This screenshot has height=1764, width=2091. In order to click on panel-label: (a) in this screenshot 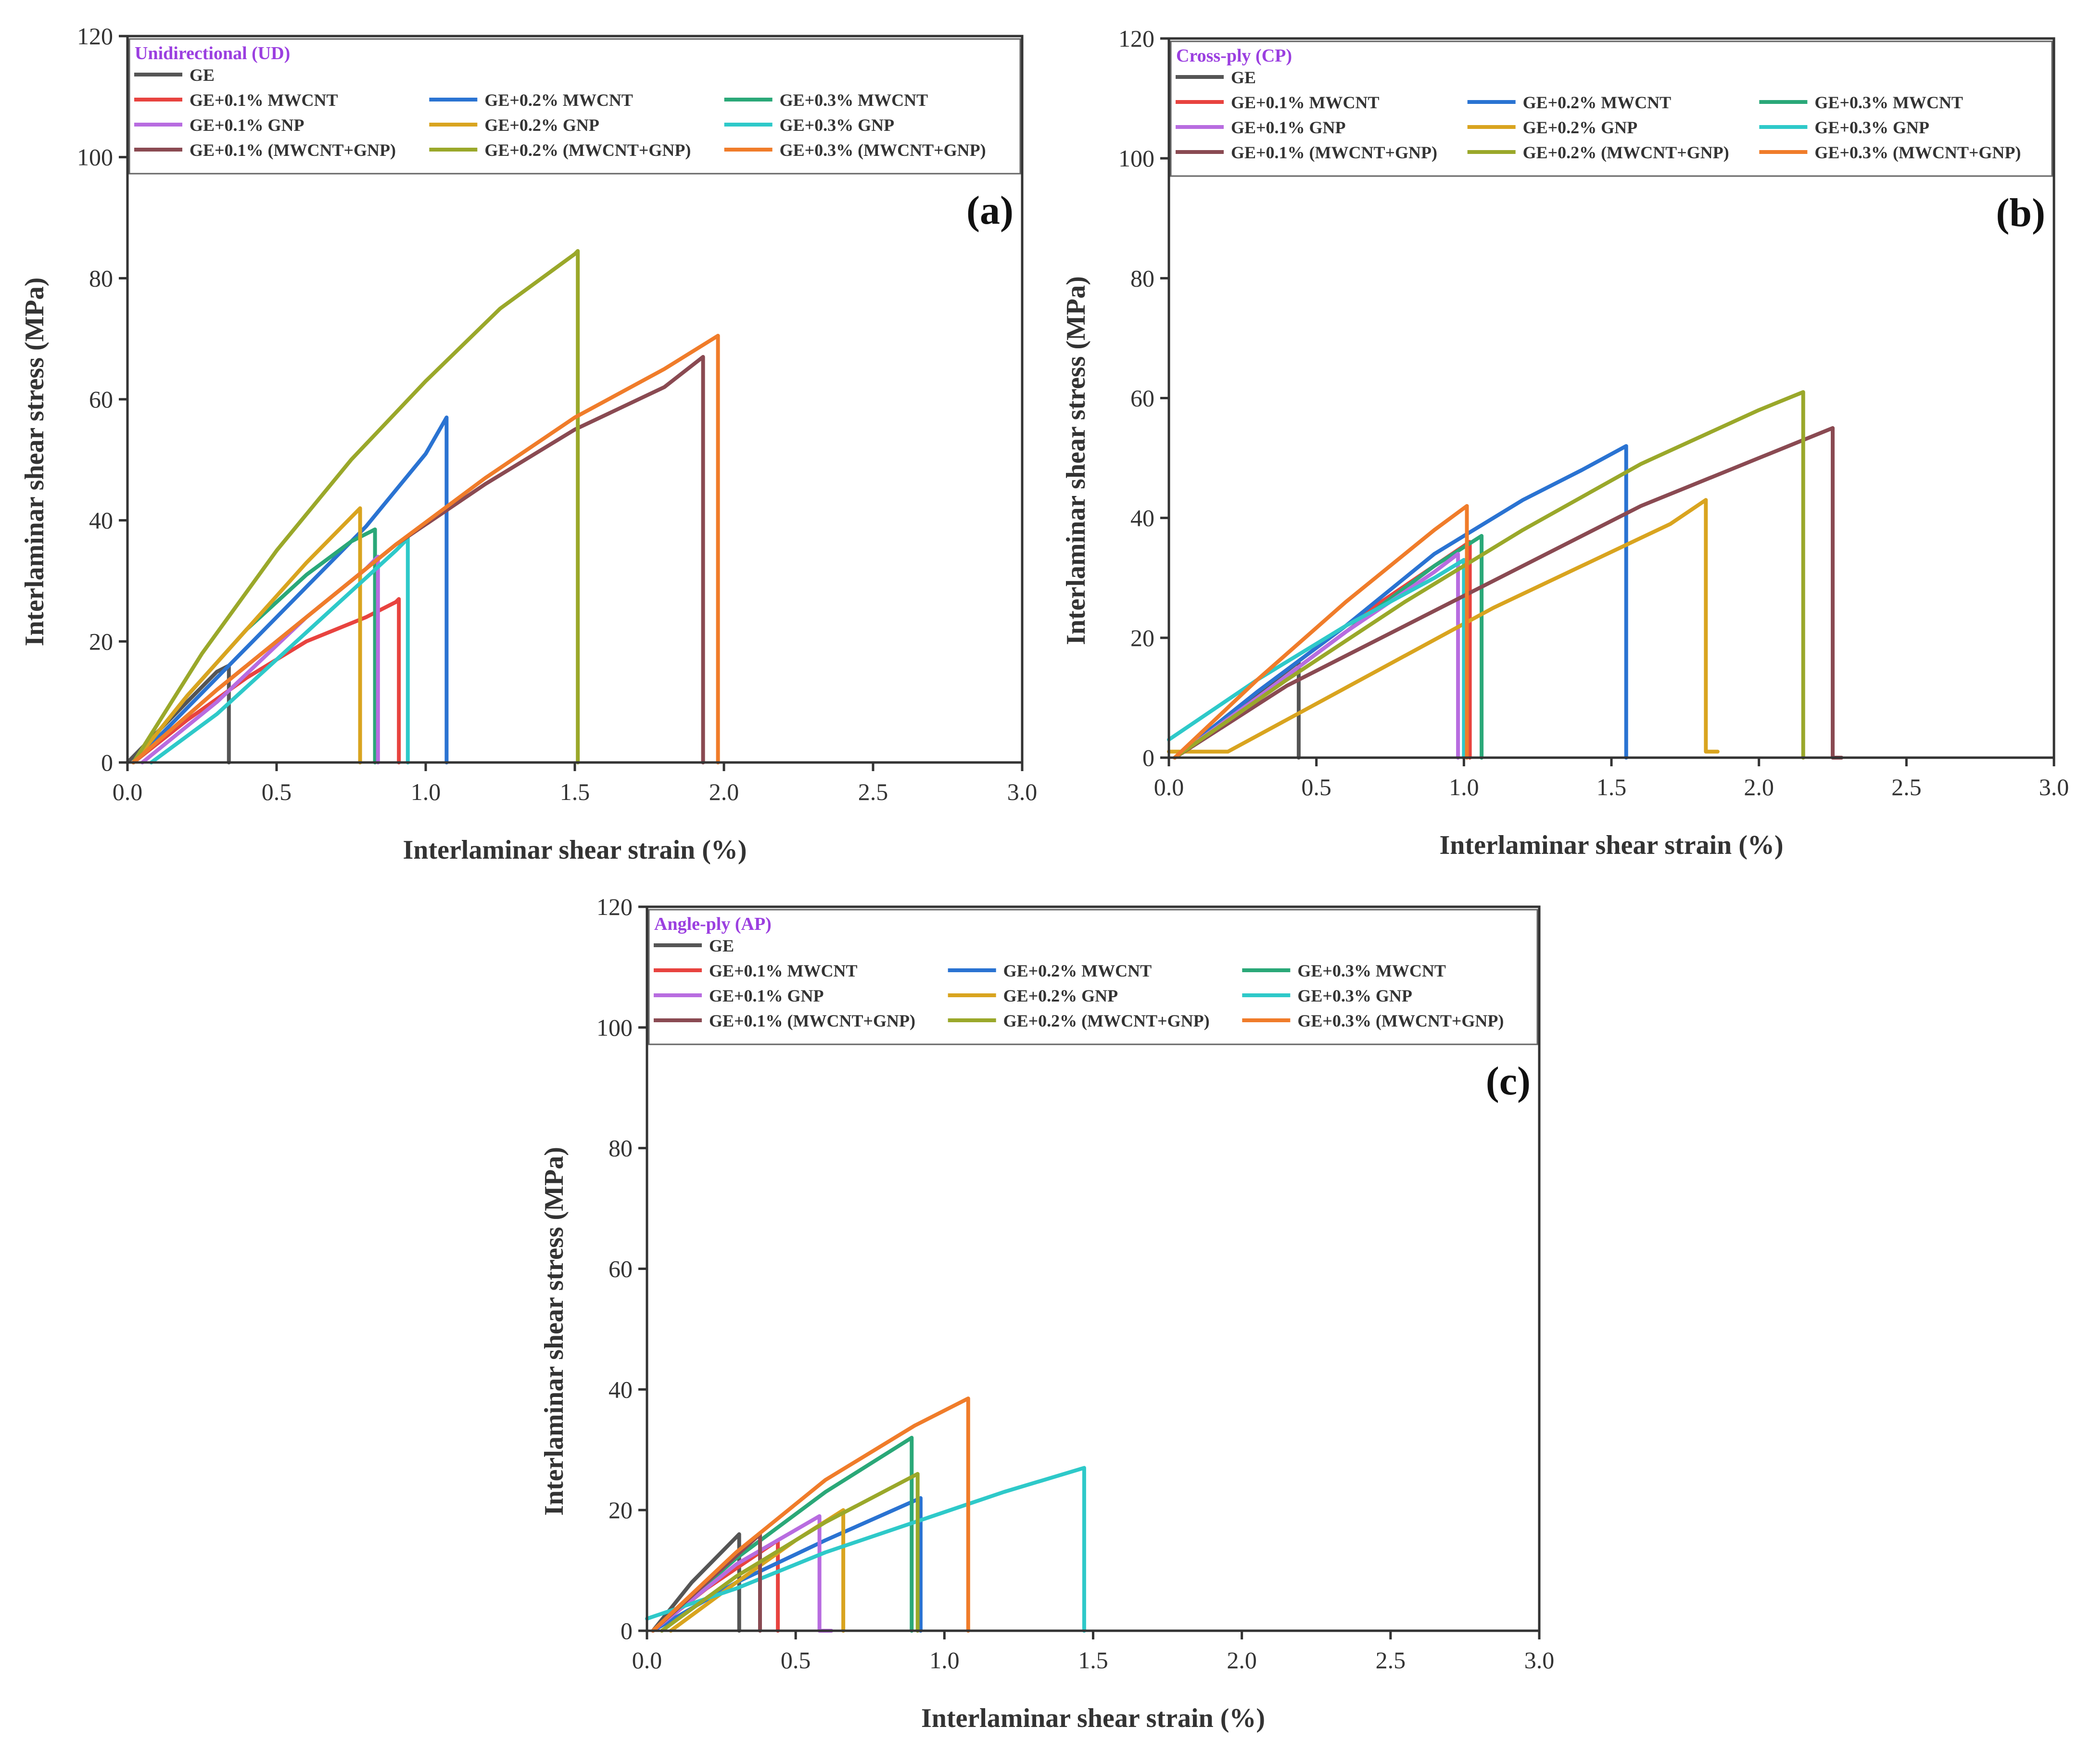, I will do `click(990, 210)`.